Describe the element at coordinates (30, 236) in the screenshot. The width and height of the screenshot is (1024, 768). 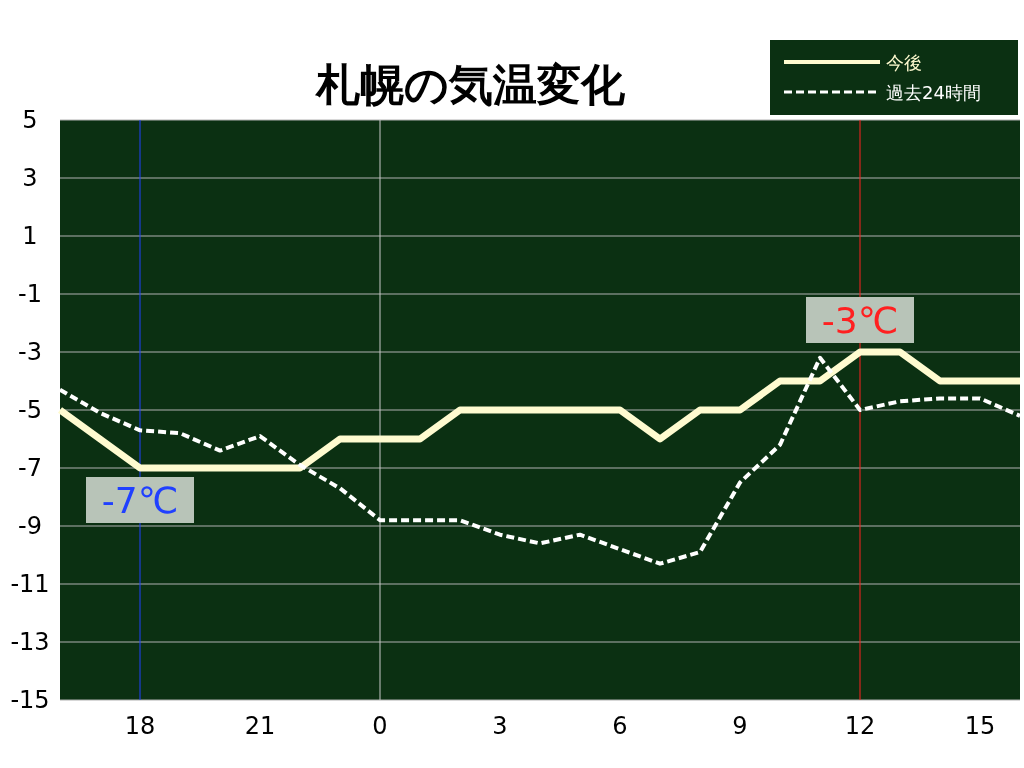
I see `y-tick-label: 1` at that location.